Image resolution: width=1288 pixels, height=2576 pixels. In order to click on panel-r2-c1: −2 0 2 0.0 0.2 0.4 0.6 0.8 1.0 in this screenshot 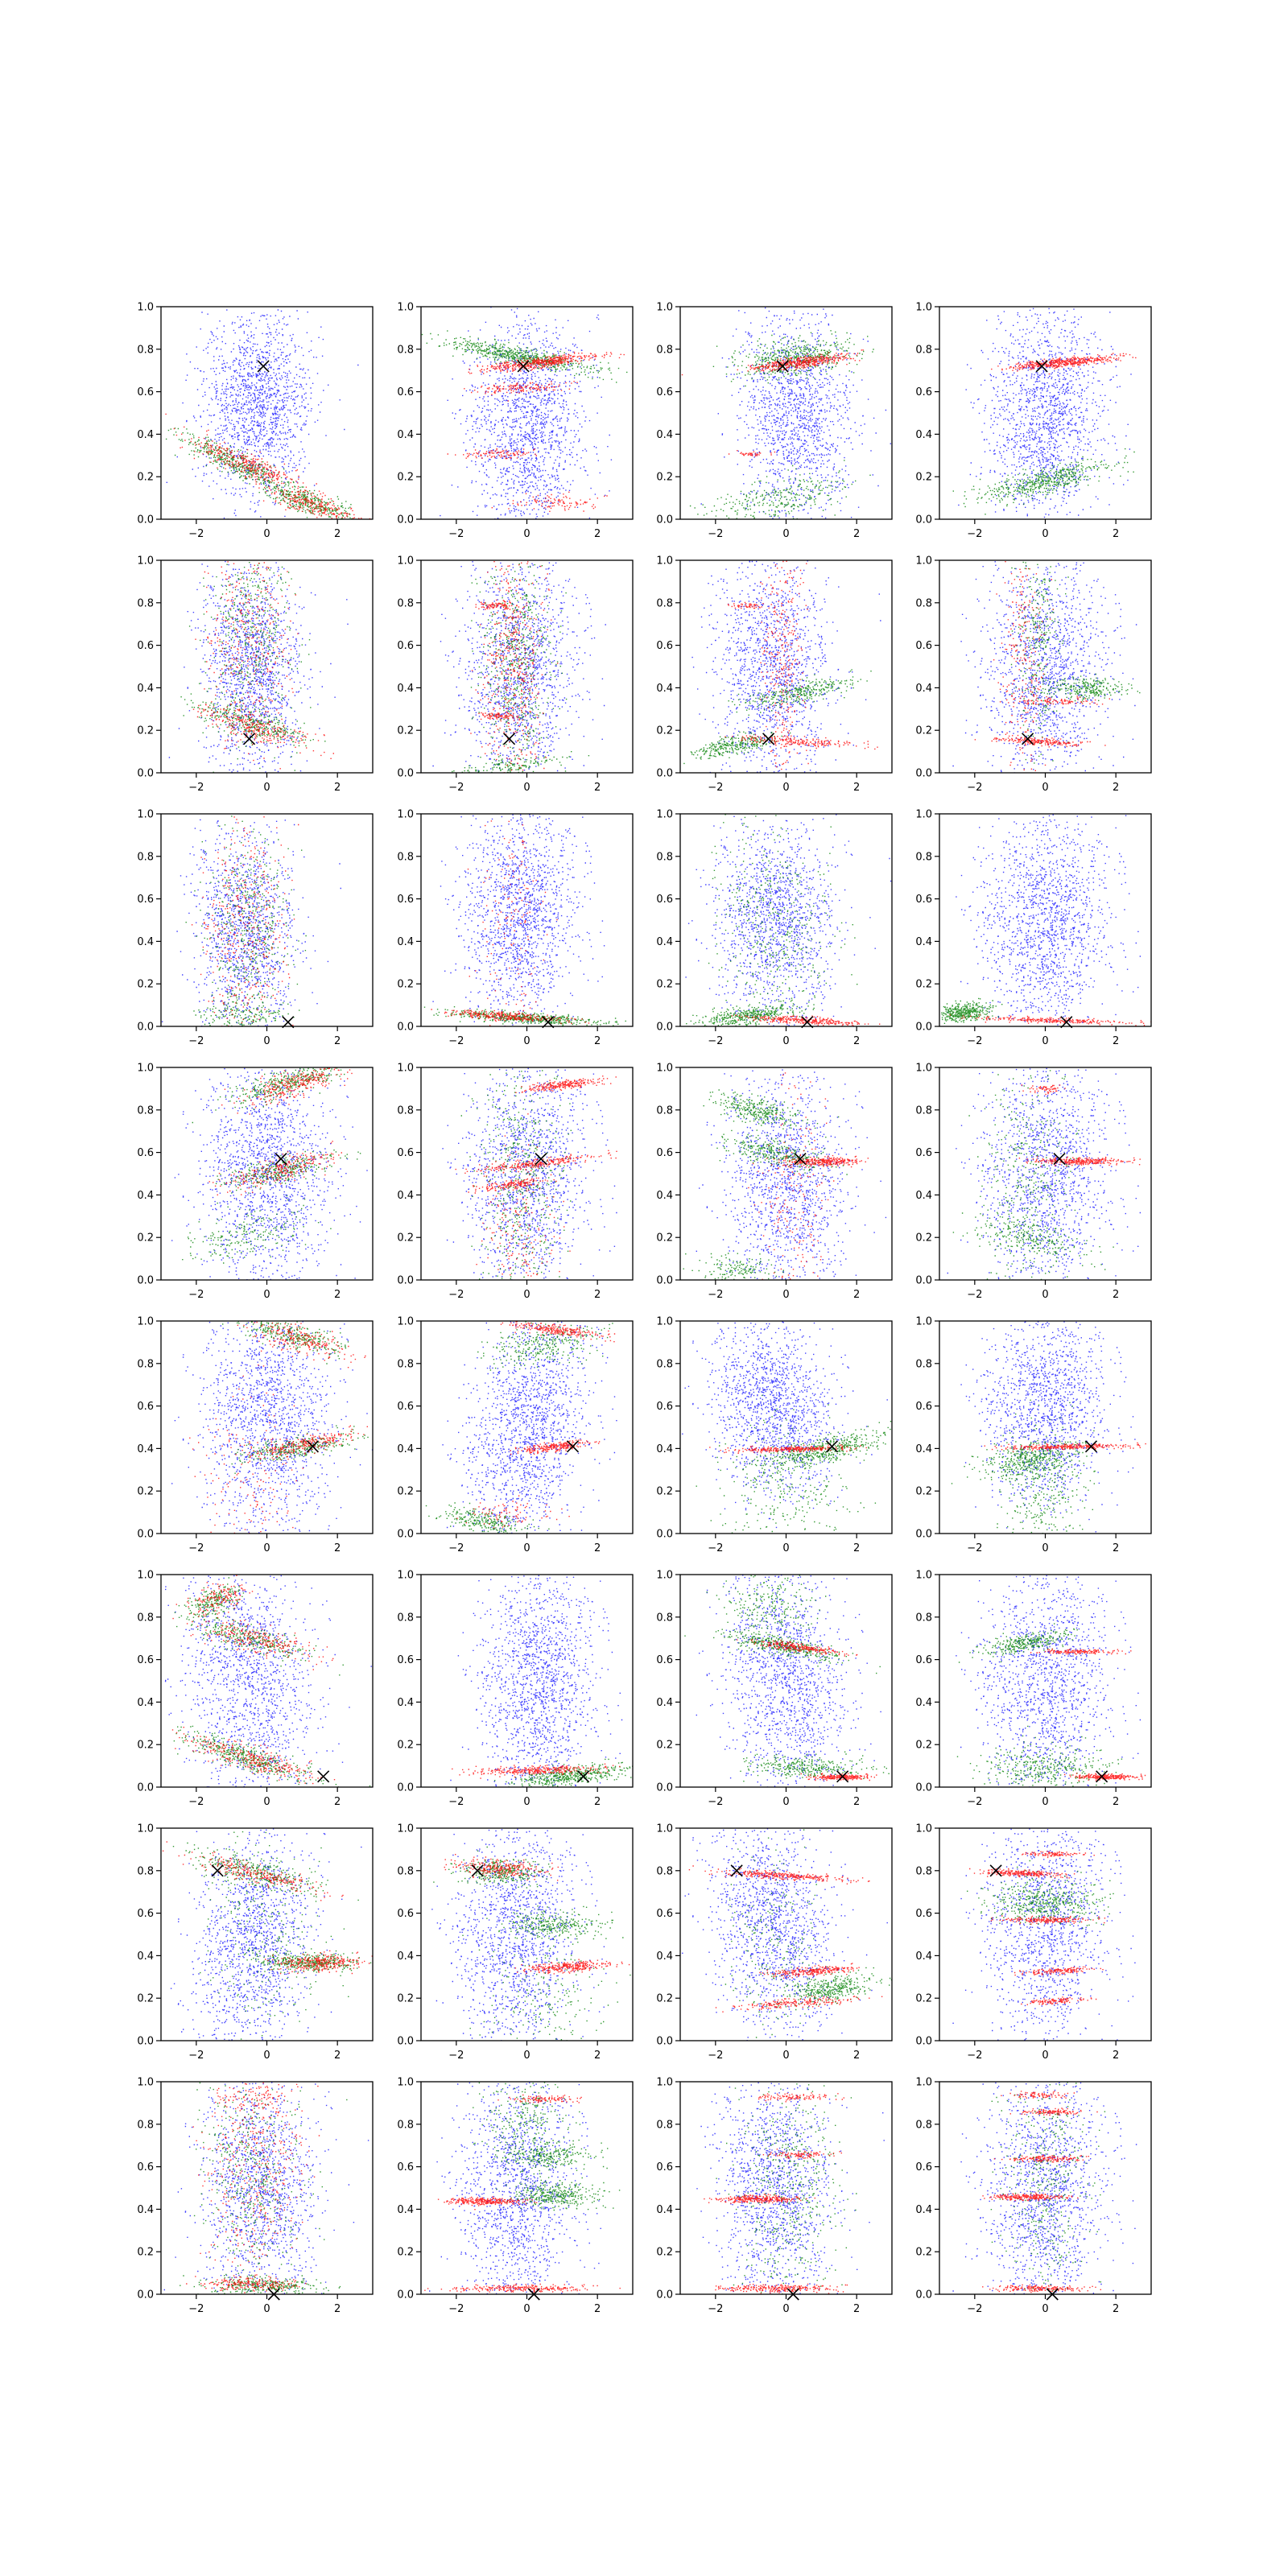, I will do `click(255, 674)`.